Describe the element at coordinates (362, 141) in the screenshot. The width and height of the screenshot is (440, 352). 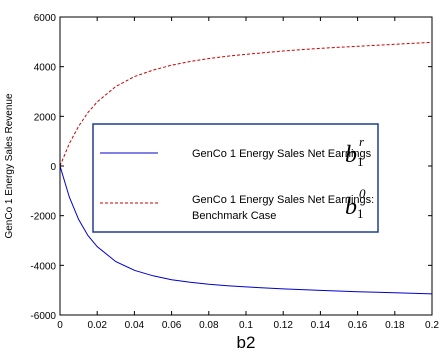
I see `svg-text: r` at that location.